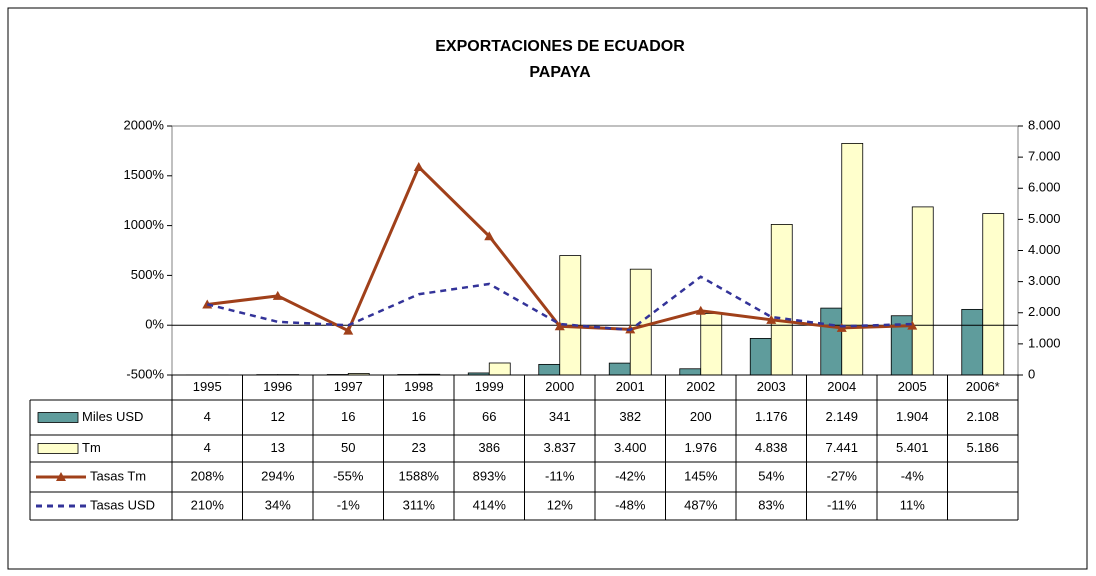 This screenshot has height=576, width=1096. I want to click on table-cell: -1%, so click(349, 504).